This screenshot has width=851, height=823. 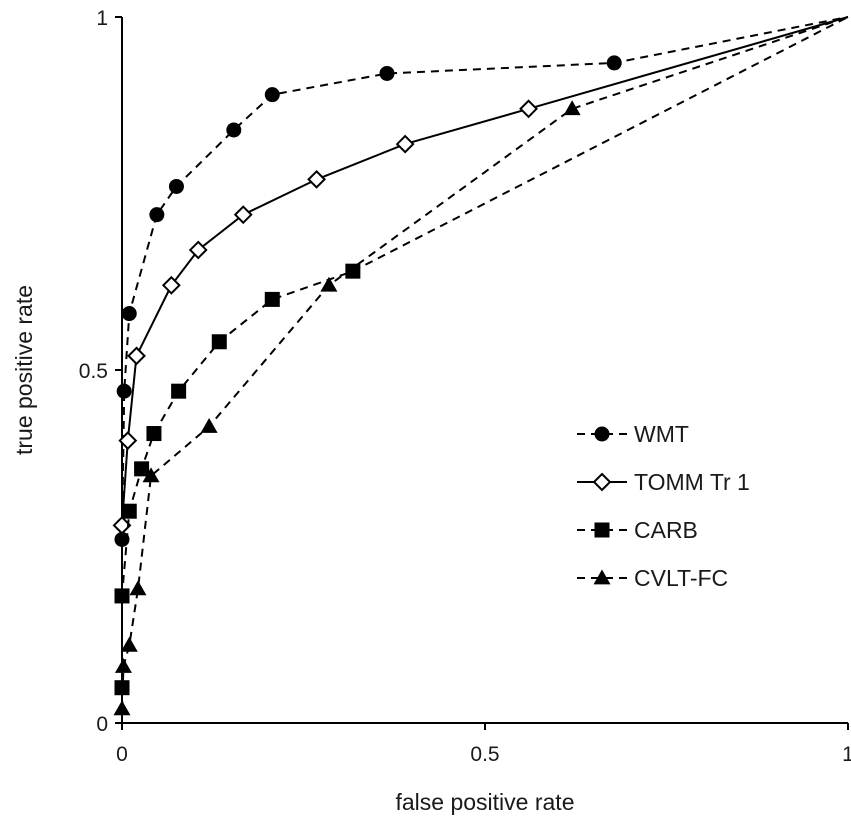 I want to click on legend-item-carb: CARB, so click(x=637, y=530).